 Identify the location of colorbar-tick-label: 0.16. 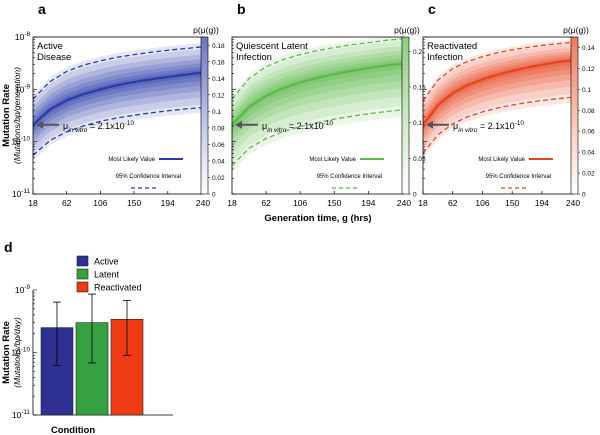
(218, 62).